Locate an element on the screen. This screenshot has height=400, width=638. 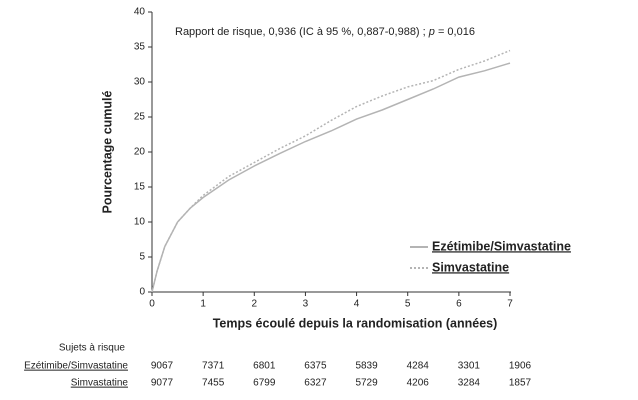
x-tick-label: 7 is located at coordinates (510, 304).